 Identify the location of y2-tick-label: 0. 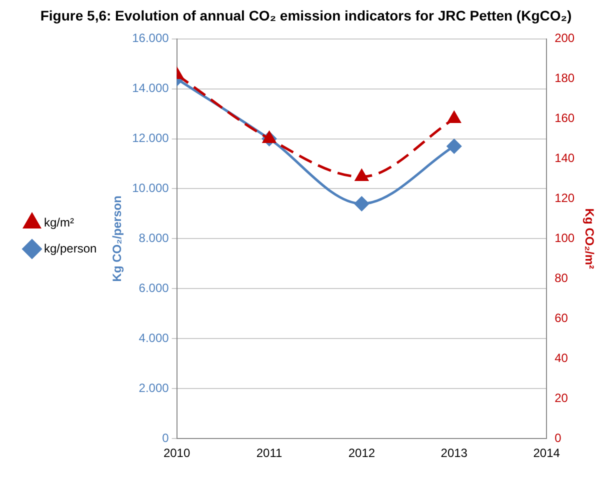
(558, 437).